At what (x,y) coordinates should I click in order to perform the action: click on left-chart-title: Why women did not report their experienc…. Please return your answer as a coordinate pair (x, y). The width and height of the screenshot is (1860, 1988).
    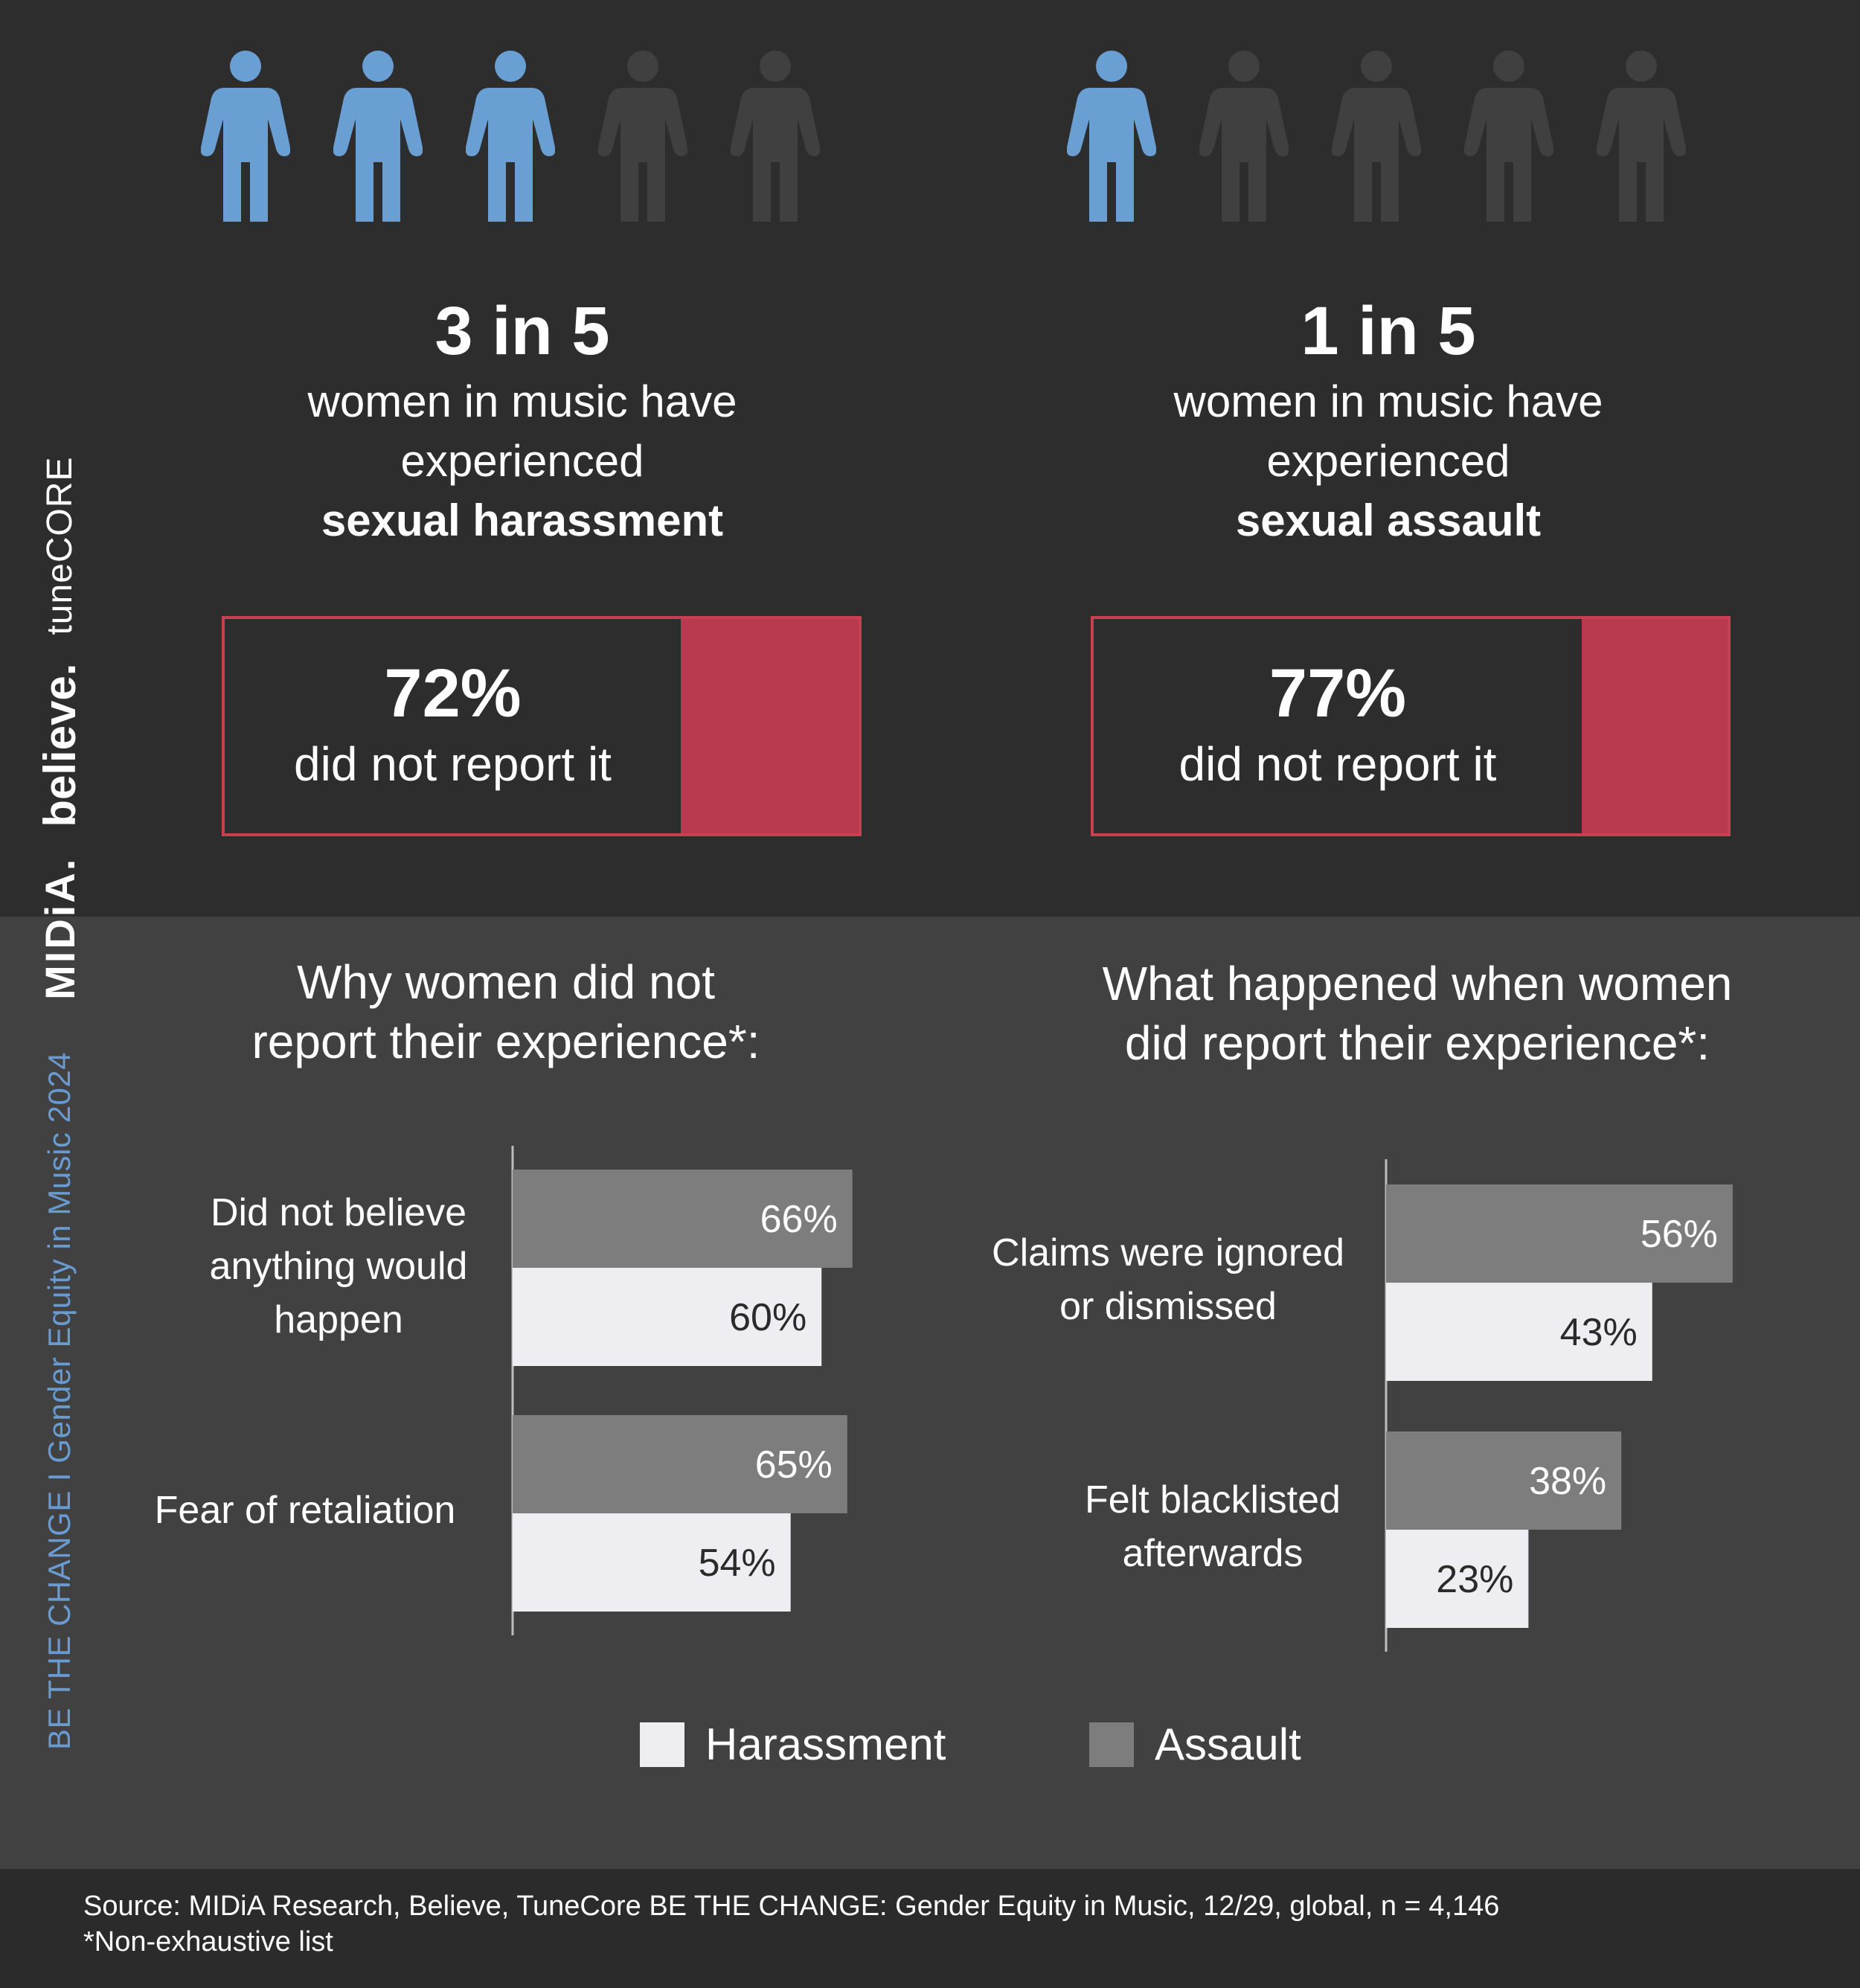
    Looking at the image, I should click on (506, 1011).